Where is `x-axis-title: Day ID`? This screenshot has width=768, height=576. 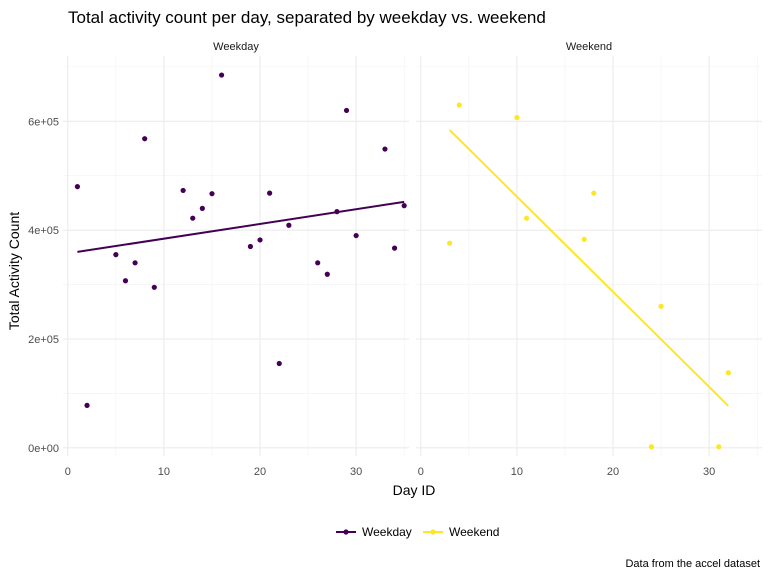
x-axis-title: Day ID is located at coordinates (414, 490).